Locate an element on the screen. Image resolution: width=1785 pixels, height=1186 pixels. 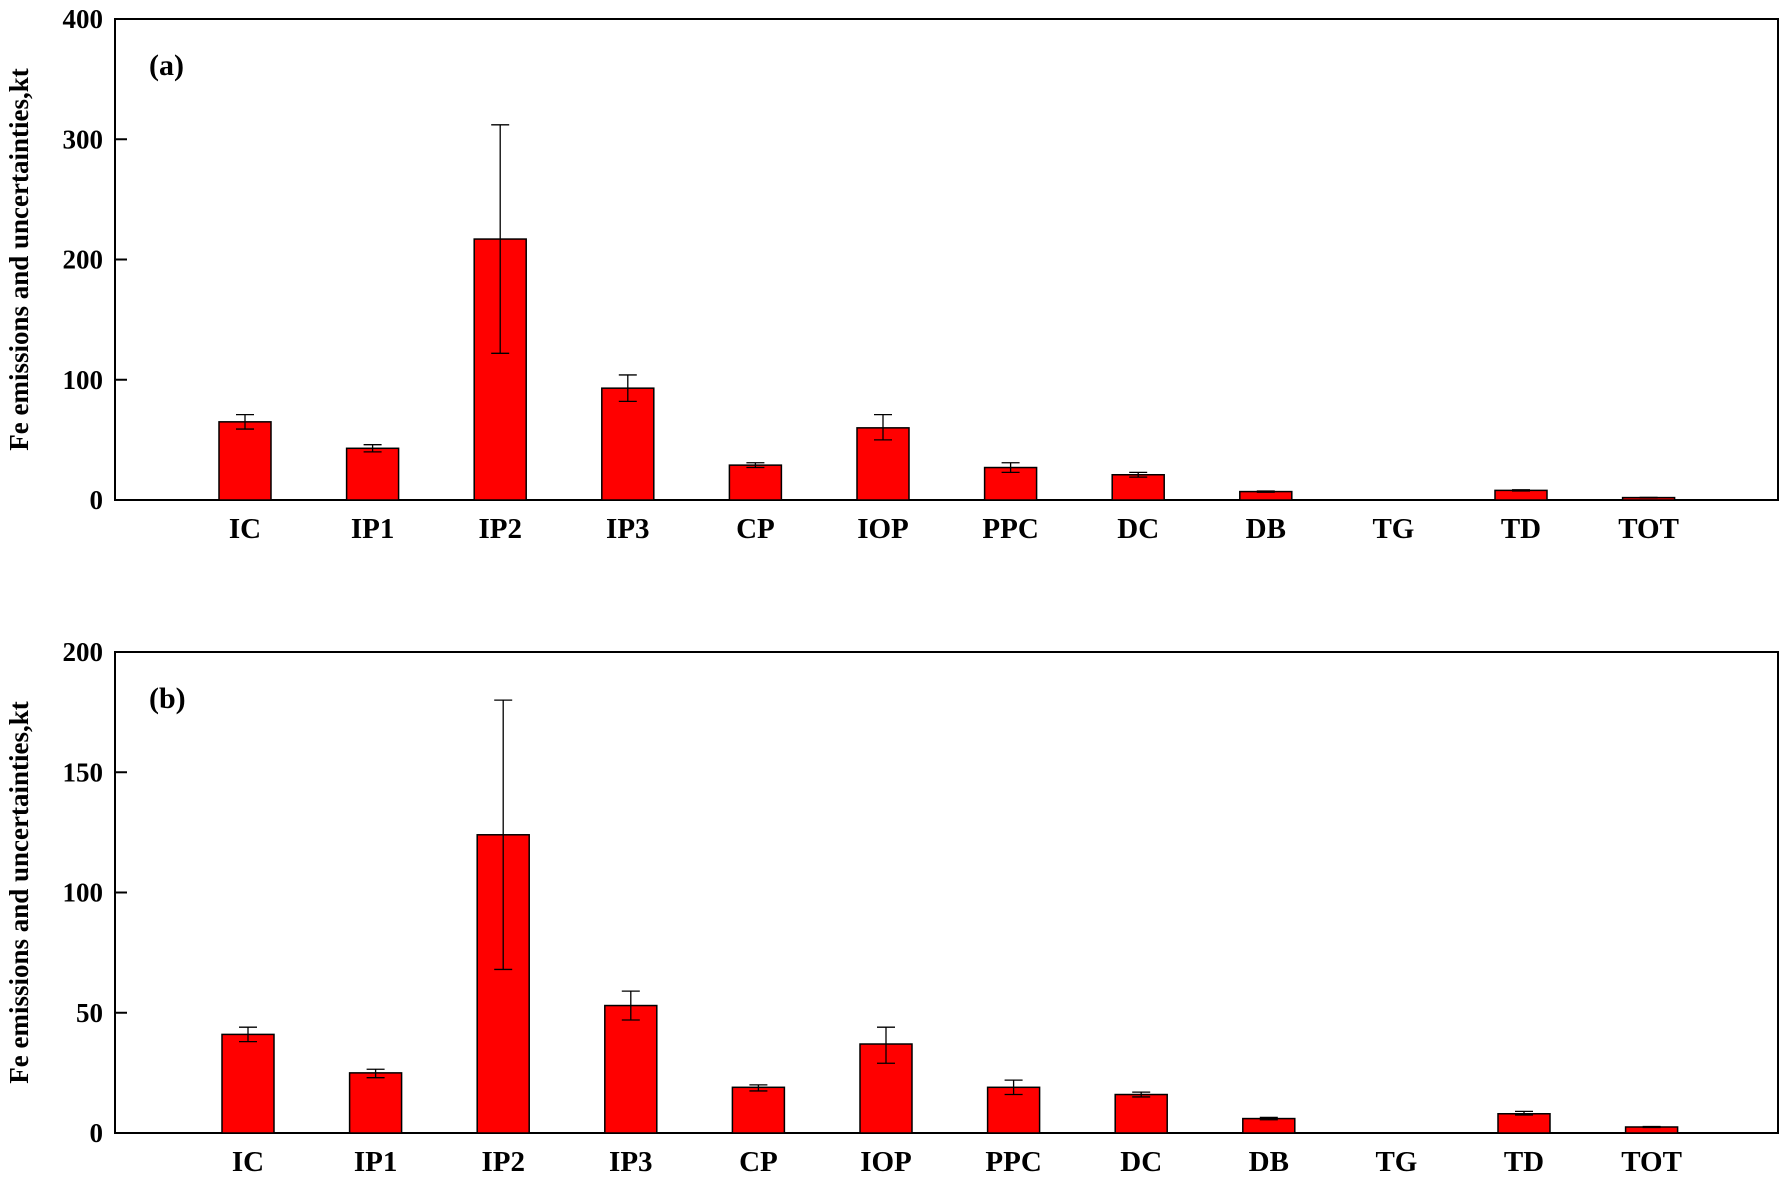
panel-b-xtick-label-TD: TD is located at coordinates (1524, 1162).